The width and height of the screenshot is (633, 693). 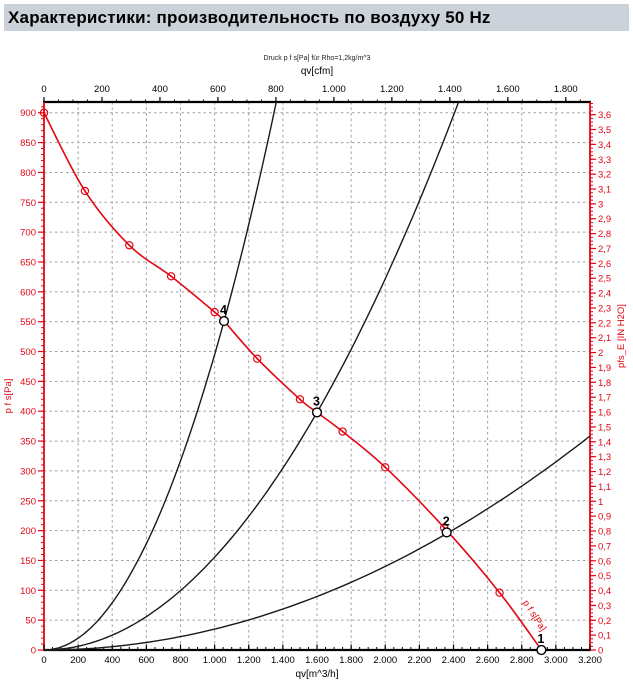 I want to click on bottom-tick-label: 1.600, so click(x=317, y=660).